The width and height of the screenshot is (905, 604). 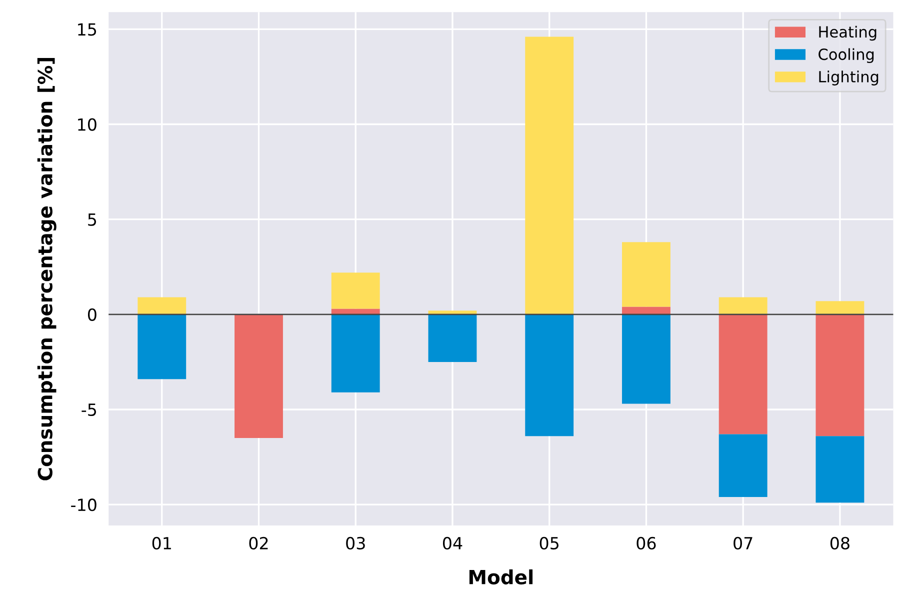 I want to click on x-tick-label: 05, so click(x=549, y=543).